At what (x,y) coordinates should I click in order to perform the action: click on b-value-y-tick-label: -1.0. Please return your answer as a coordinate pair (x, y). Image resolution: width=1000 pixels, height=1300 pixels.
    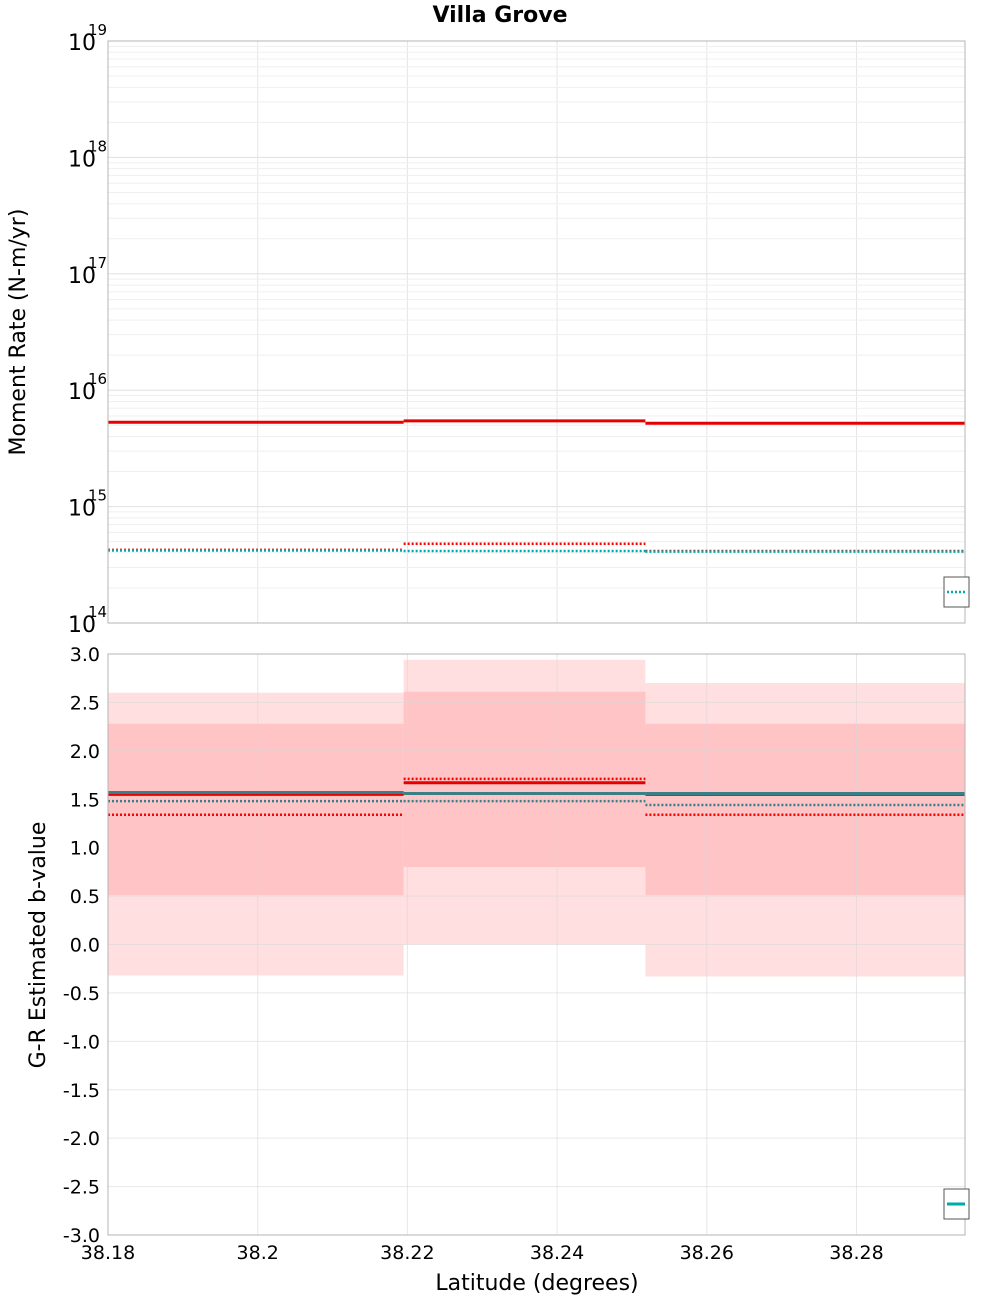
    Looking at the image, I should click on (81, 1042).